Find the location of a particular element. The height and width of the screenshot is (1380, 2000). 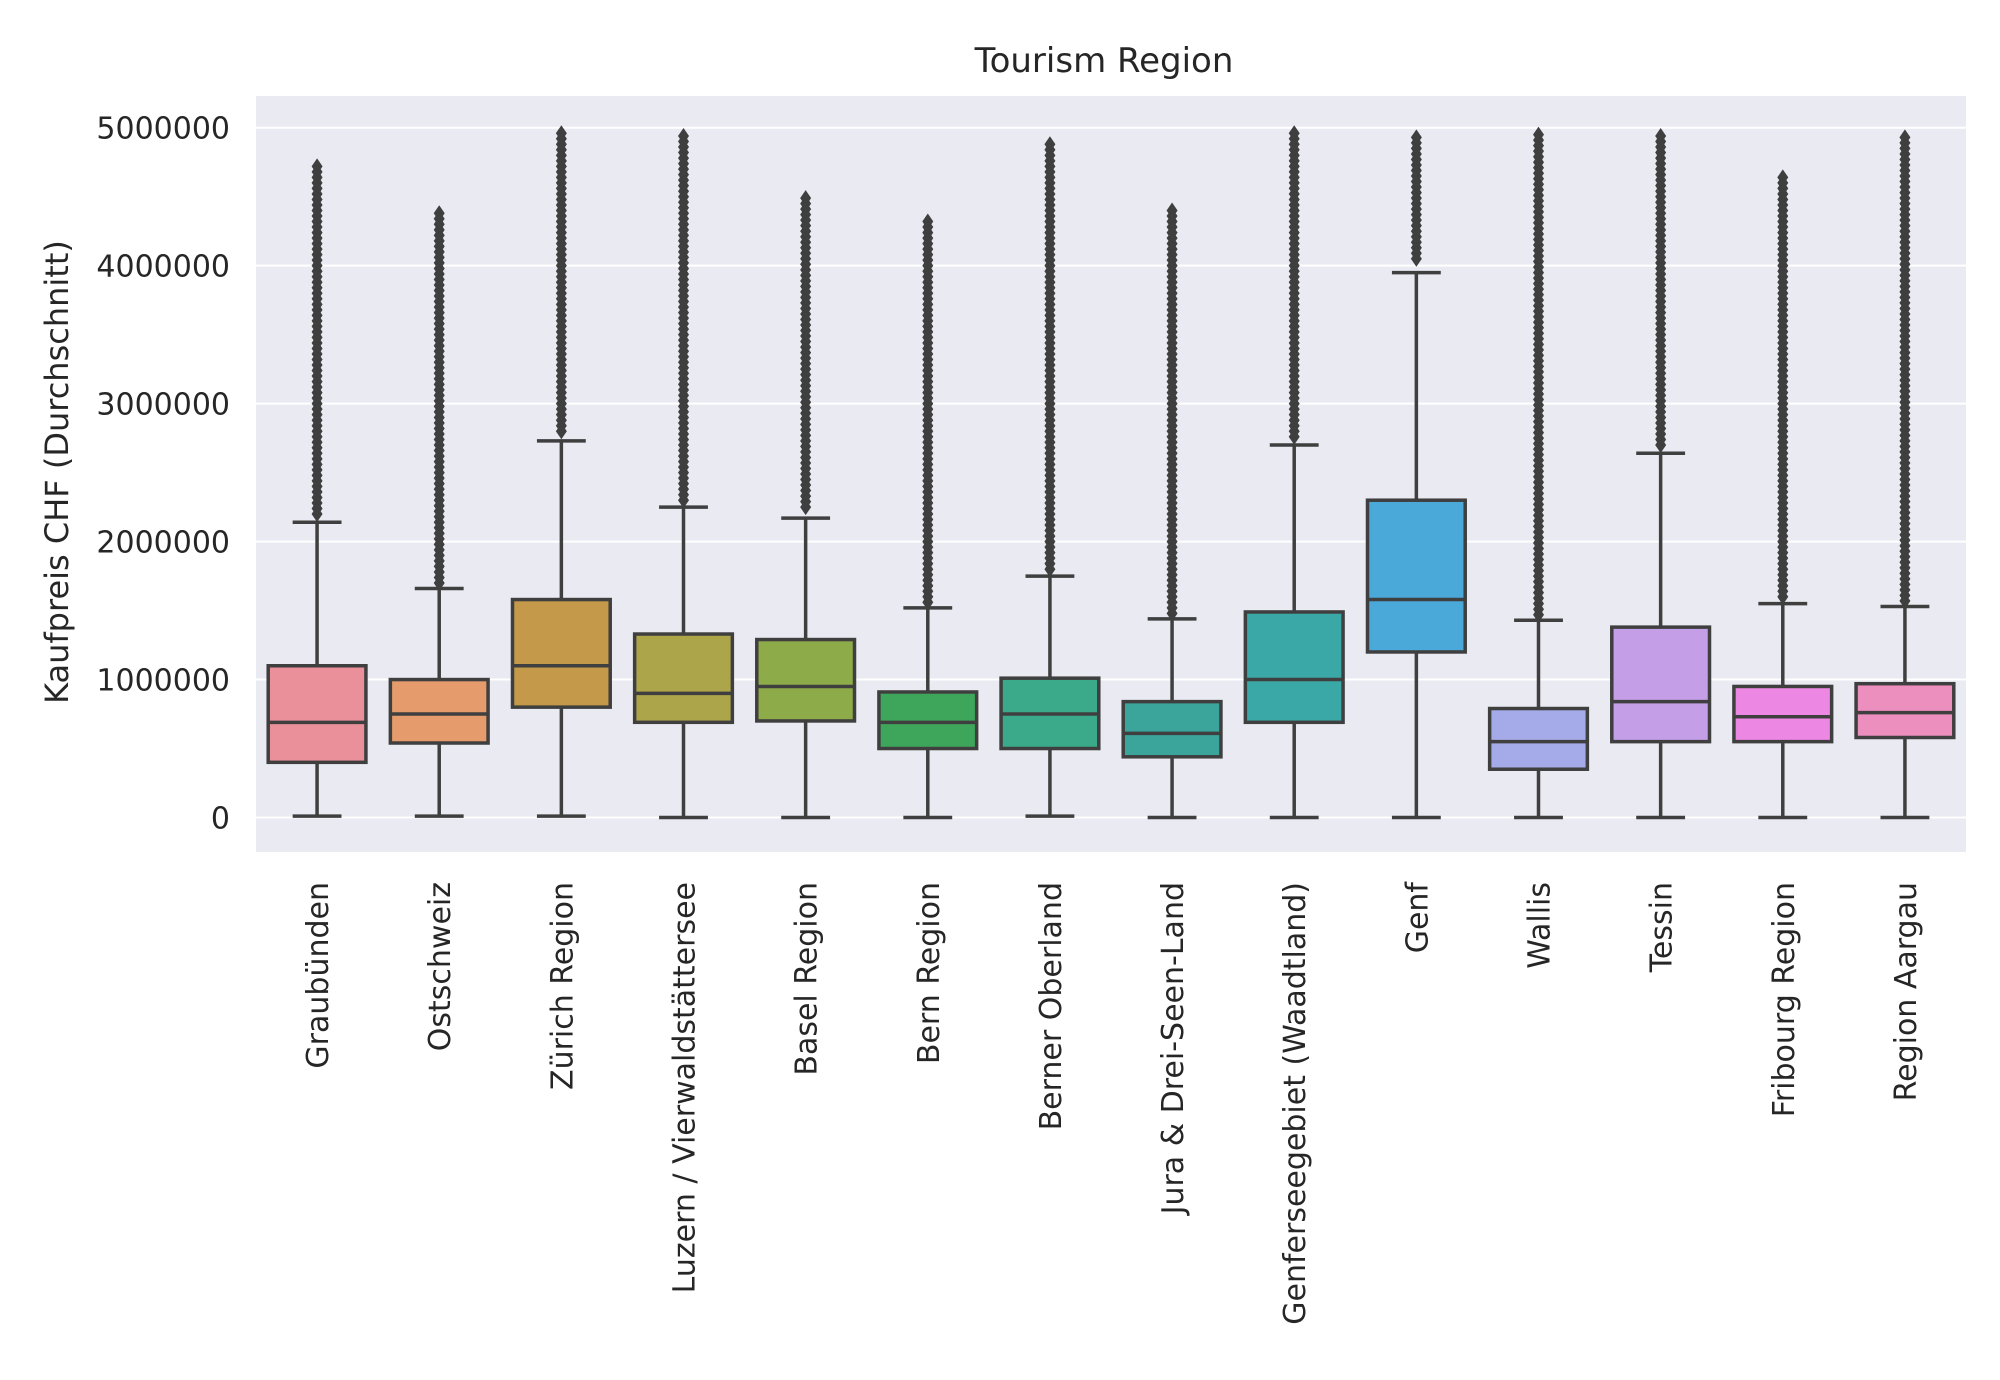

x-tick-label: Luzern / Vierwaldstättersee is located at coordinates (685, 1087).